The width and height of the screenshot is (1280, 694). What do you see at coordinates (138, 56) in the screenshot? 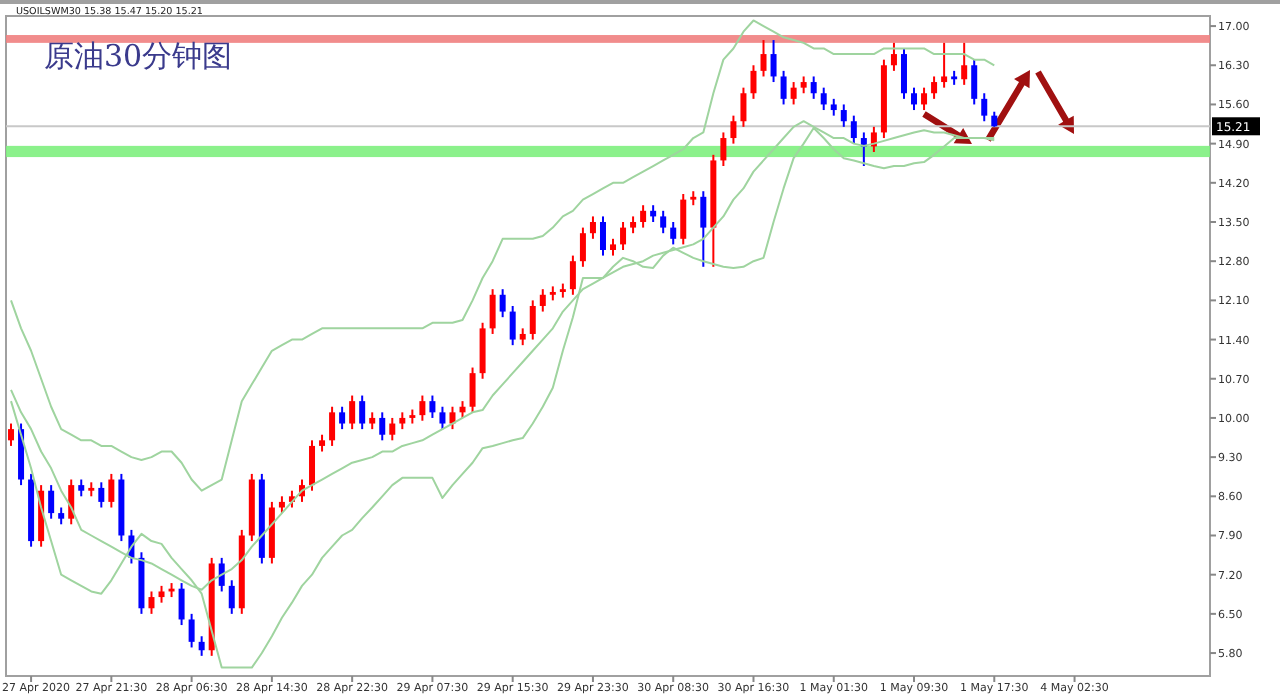
I see `text: 原油30分钟图` at bounding box center [138, 56].